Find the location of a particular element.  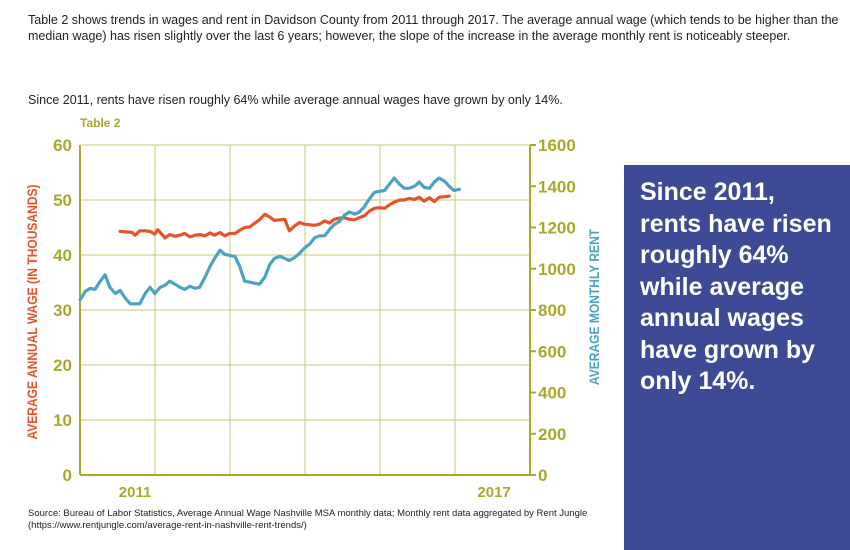

right-tick-label: 1200 is located at coordinates (557, 228).